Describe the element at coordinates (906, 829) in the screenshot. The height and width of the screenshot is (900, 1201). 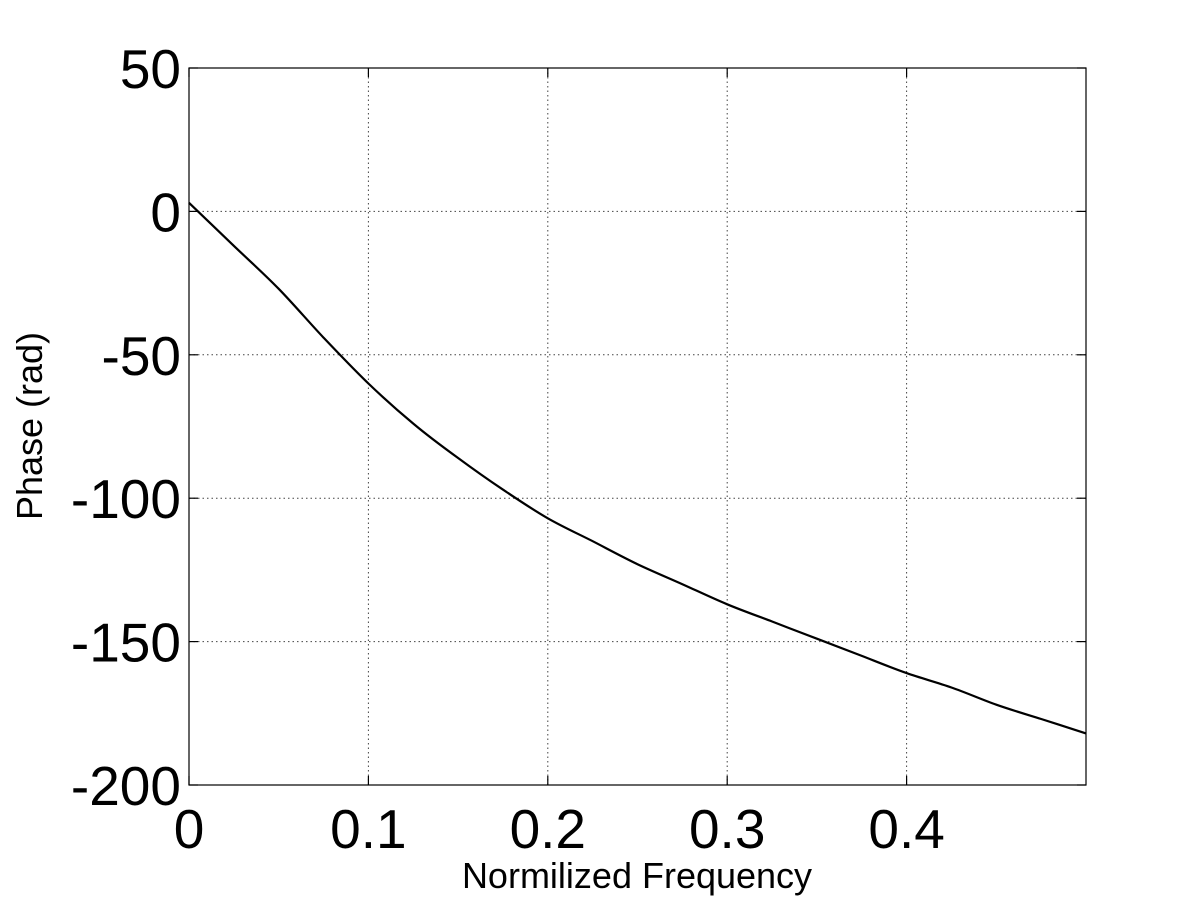
I see `x-tick-label: 0.4` at that location.